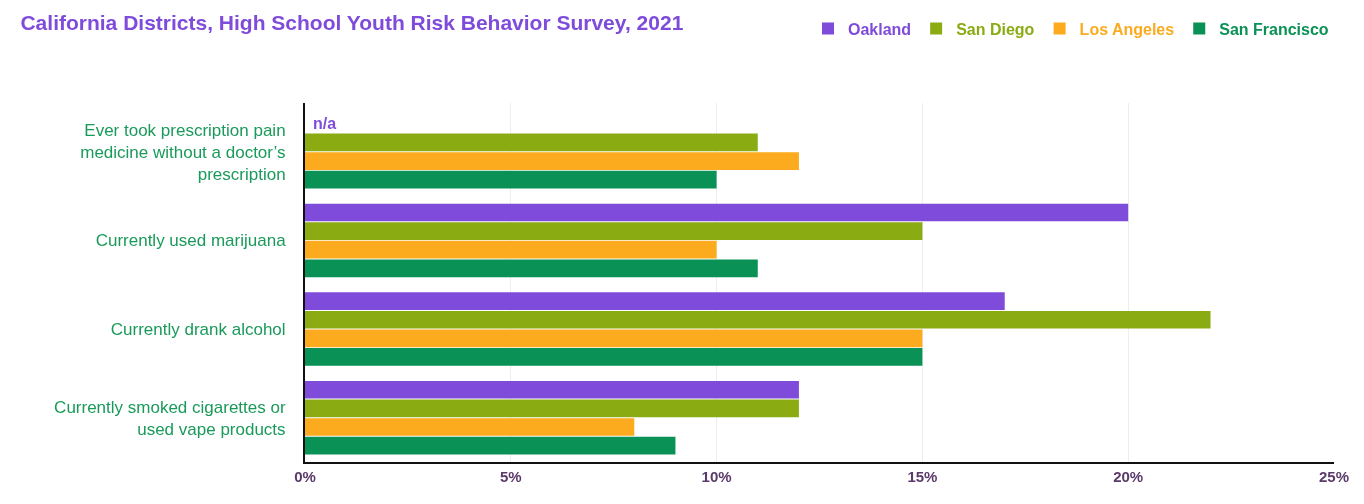  I want to click on x-tick-label: 25%, so click(1334, 476).